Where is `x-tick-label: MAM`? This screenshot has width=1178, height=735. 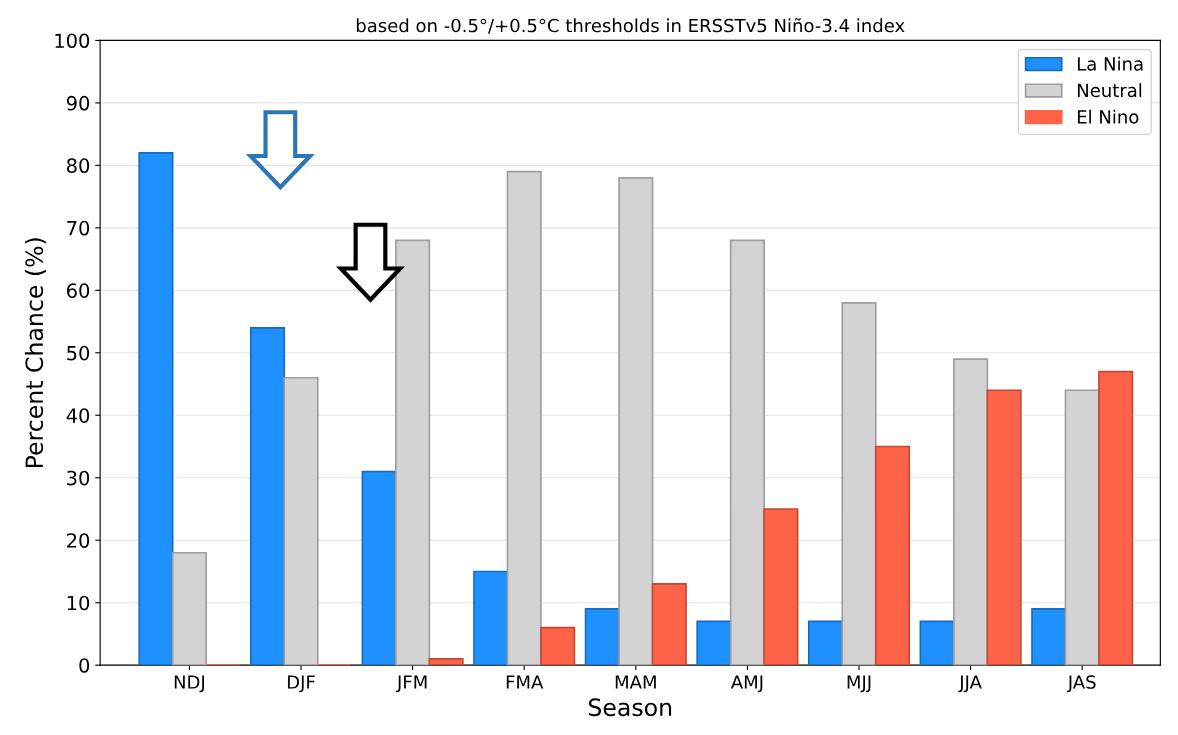 x-tick-label: MAM is located at coordinates (635, 682).